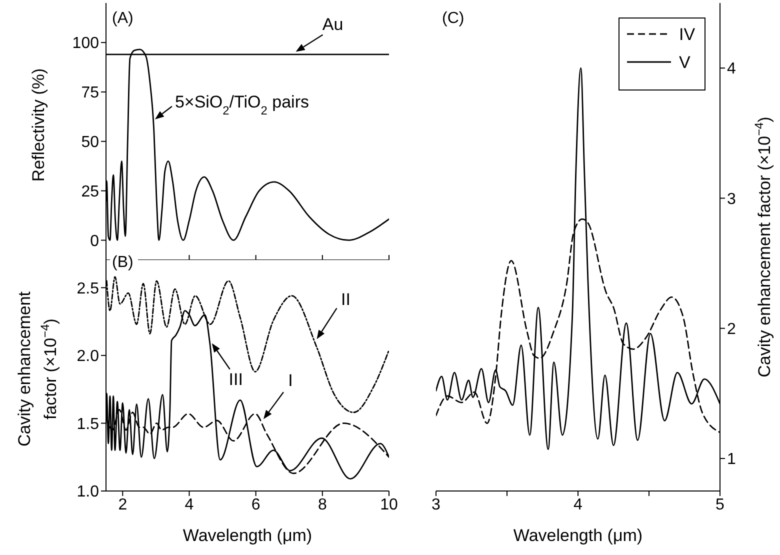 The image size is (780, 555). I want to click on annotation: (A), so click(123, 18).